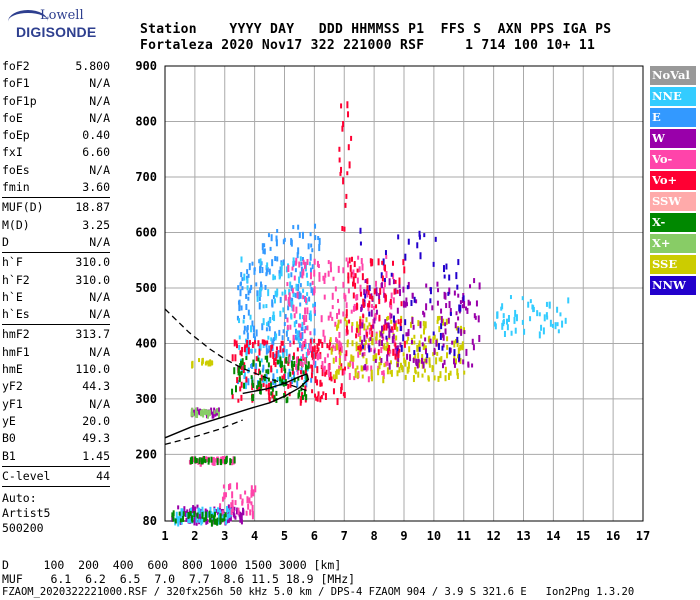  I want to click on logo-line1: Lowell, so click(62, 15).